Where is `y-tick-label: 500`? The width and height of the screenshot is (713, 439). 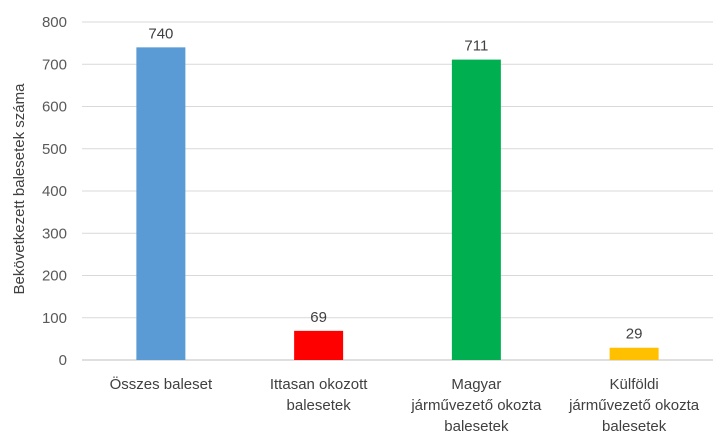
y-tick-label: 500 is located at coordinates (54, 149).